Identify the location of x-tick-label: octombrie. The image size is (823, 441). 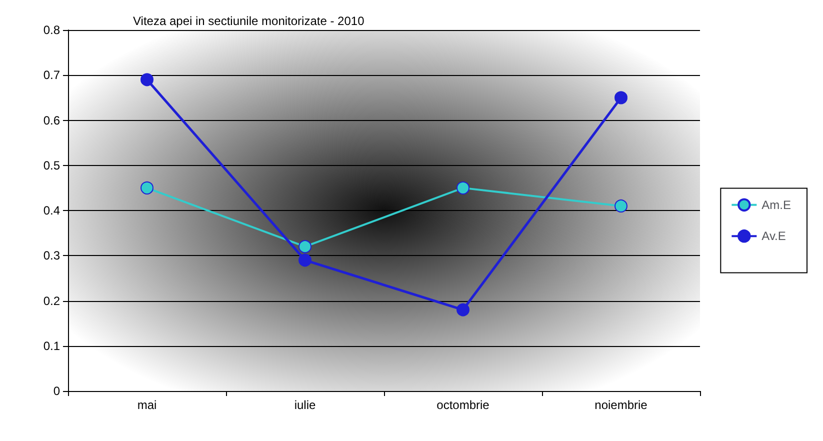
(463, 405).